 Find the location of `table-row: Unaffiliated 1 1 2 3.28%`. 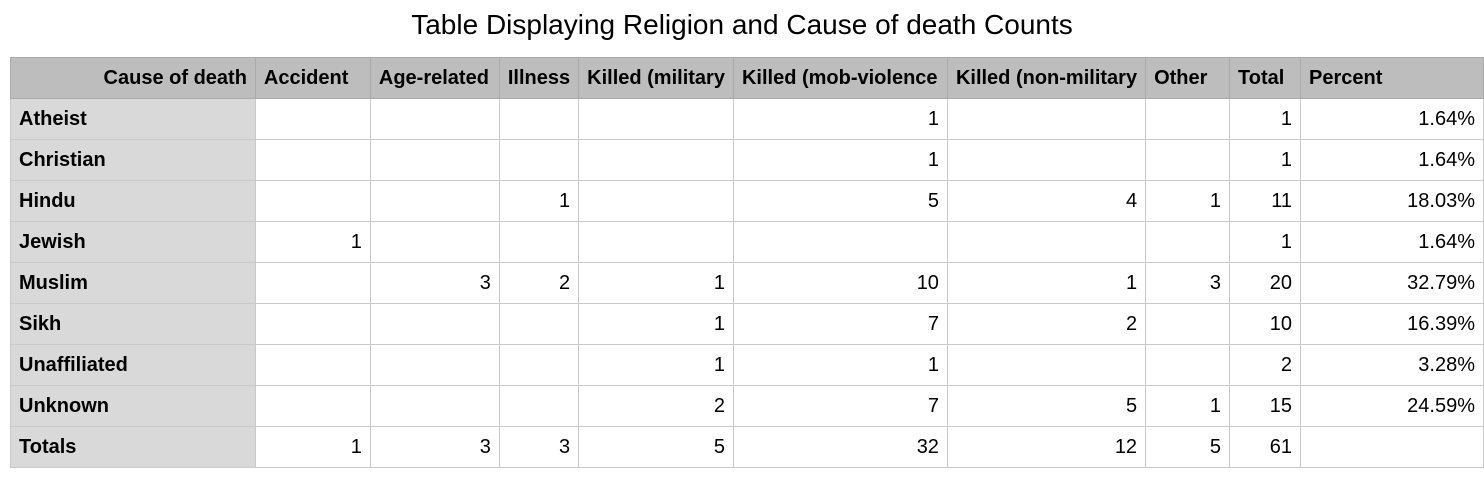

table-row: Unaffiliated 1 1 2 3.28% is located at coordinates (747, 365).